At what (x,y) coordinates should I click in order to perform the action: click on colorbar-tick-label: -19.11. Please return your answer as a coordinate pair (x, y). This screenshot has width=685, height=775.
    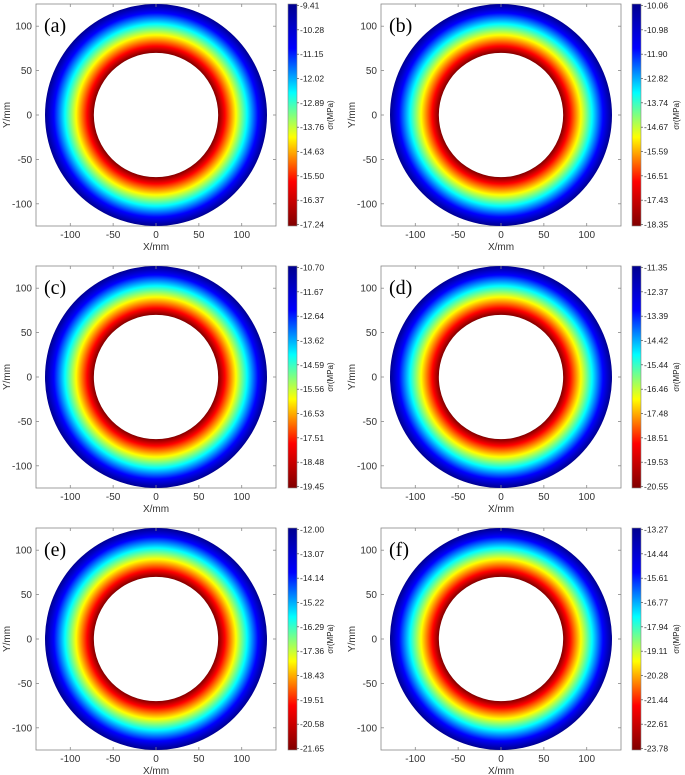
    Looking at the image, I should click on (656, 651).